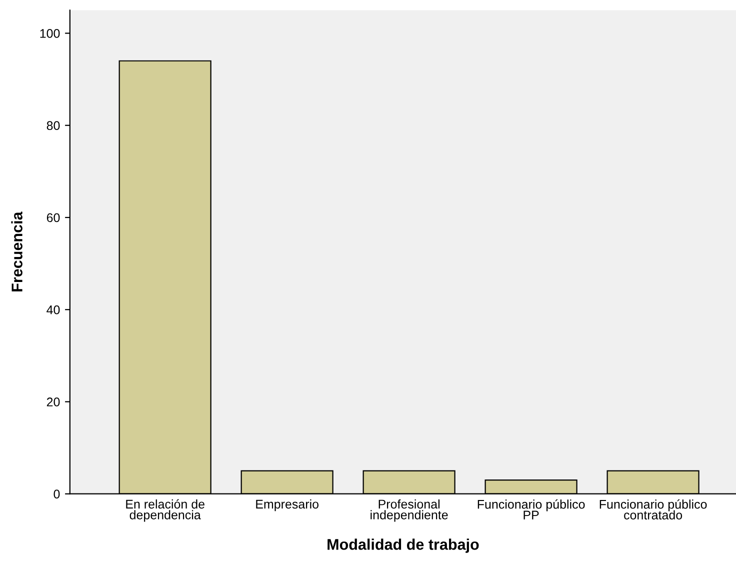 This screenshot has height=567, width=736. I want to click on x-tick-label: En relación de dependencia, so click(165, 510).